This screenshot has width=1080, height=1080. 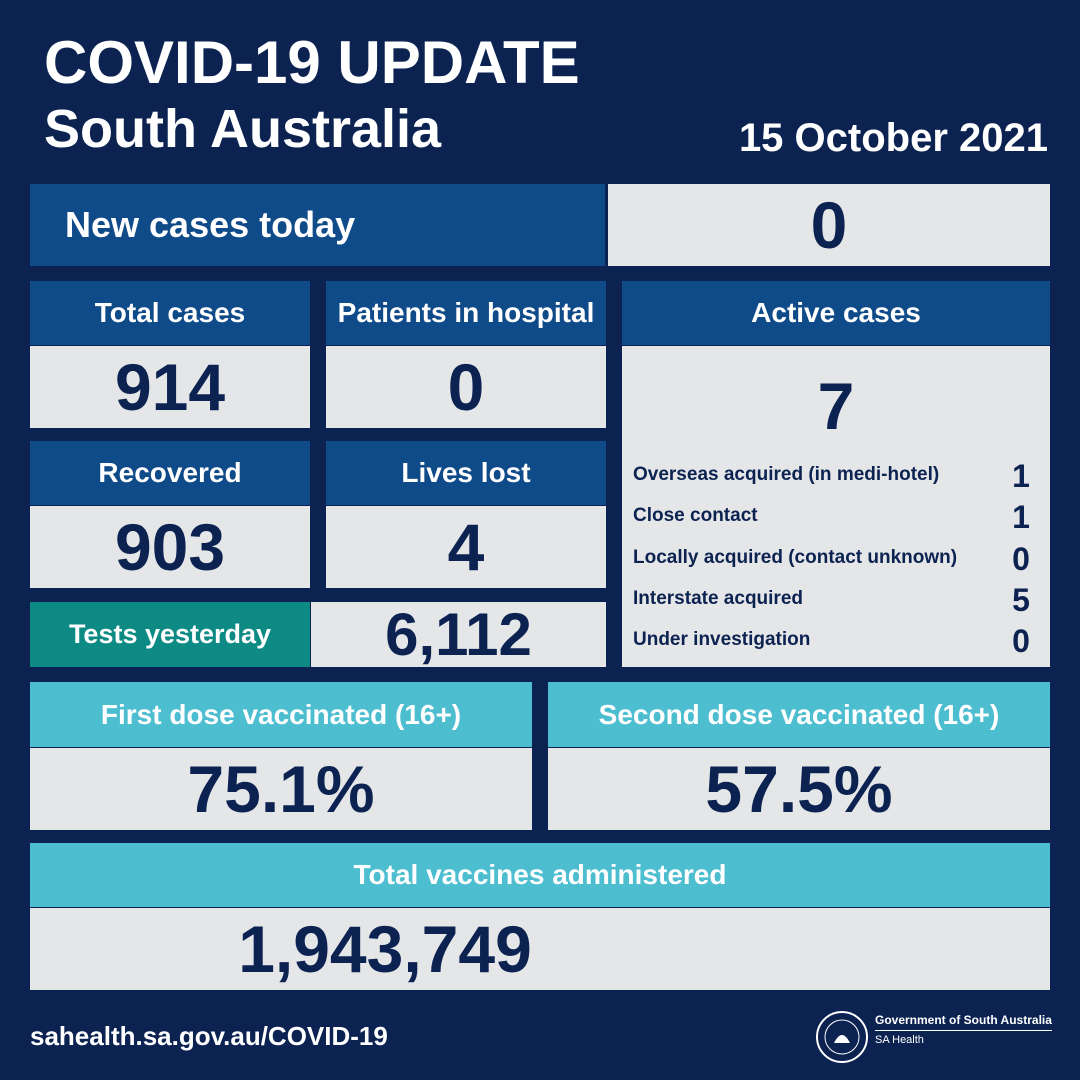 I want to click on active-label: Active cases, so click(x=836, y=313).